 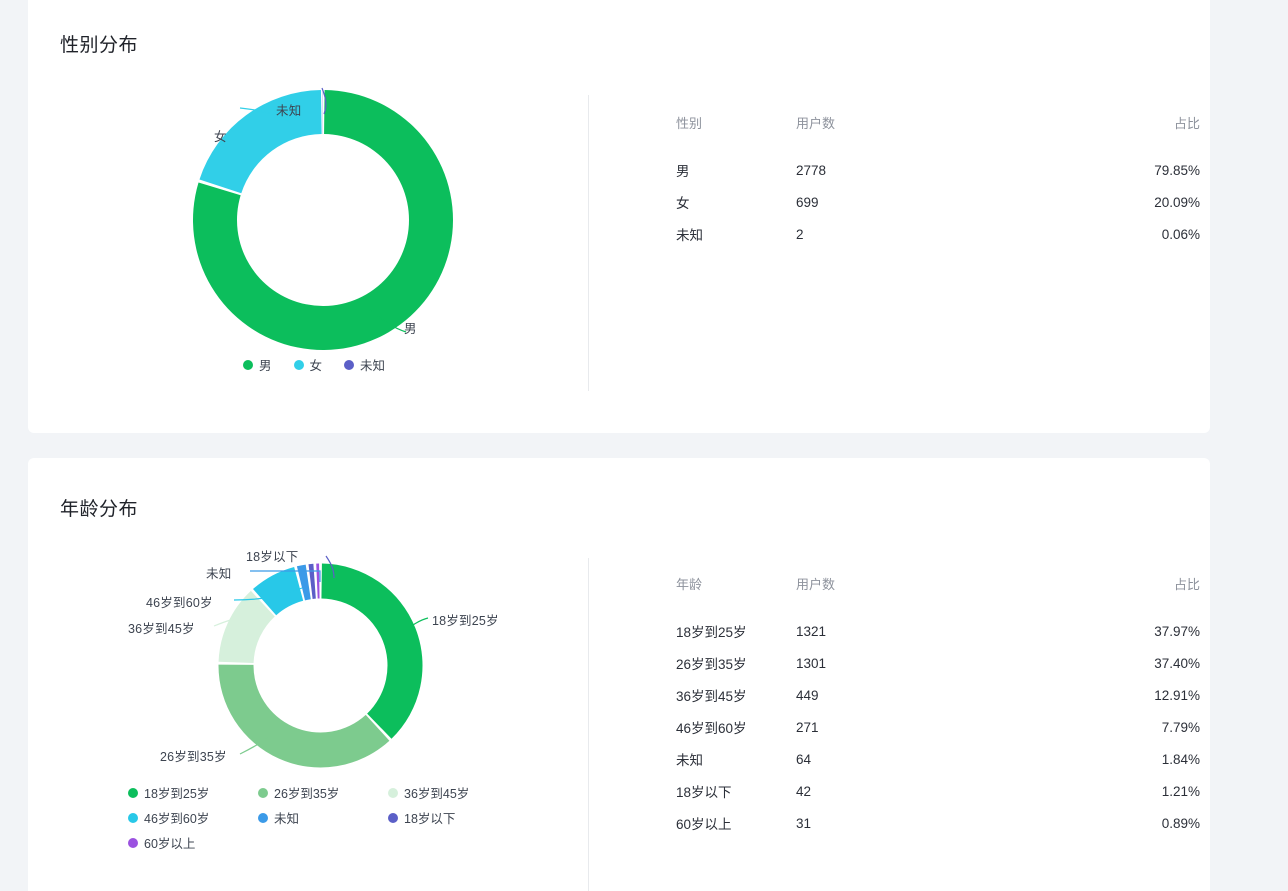 I want to click on age-callout-unknown: 未知, so click(x=219, y=574).